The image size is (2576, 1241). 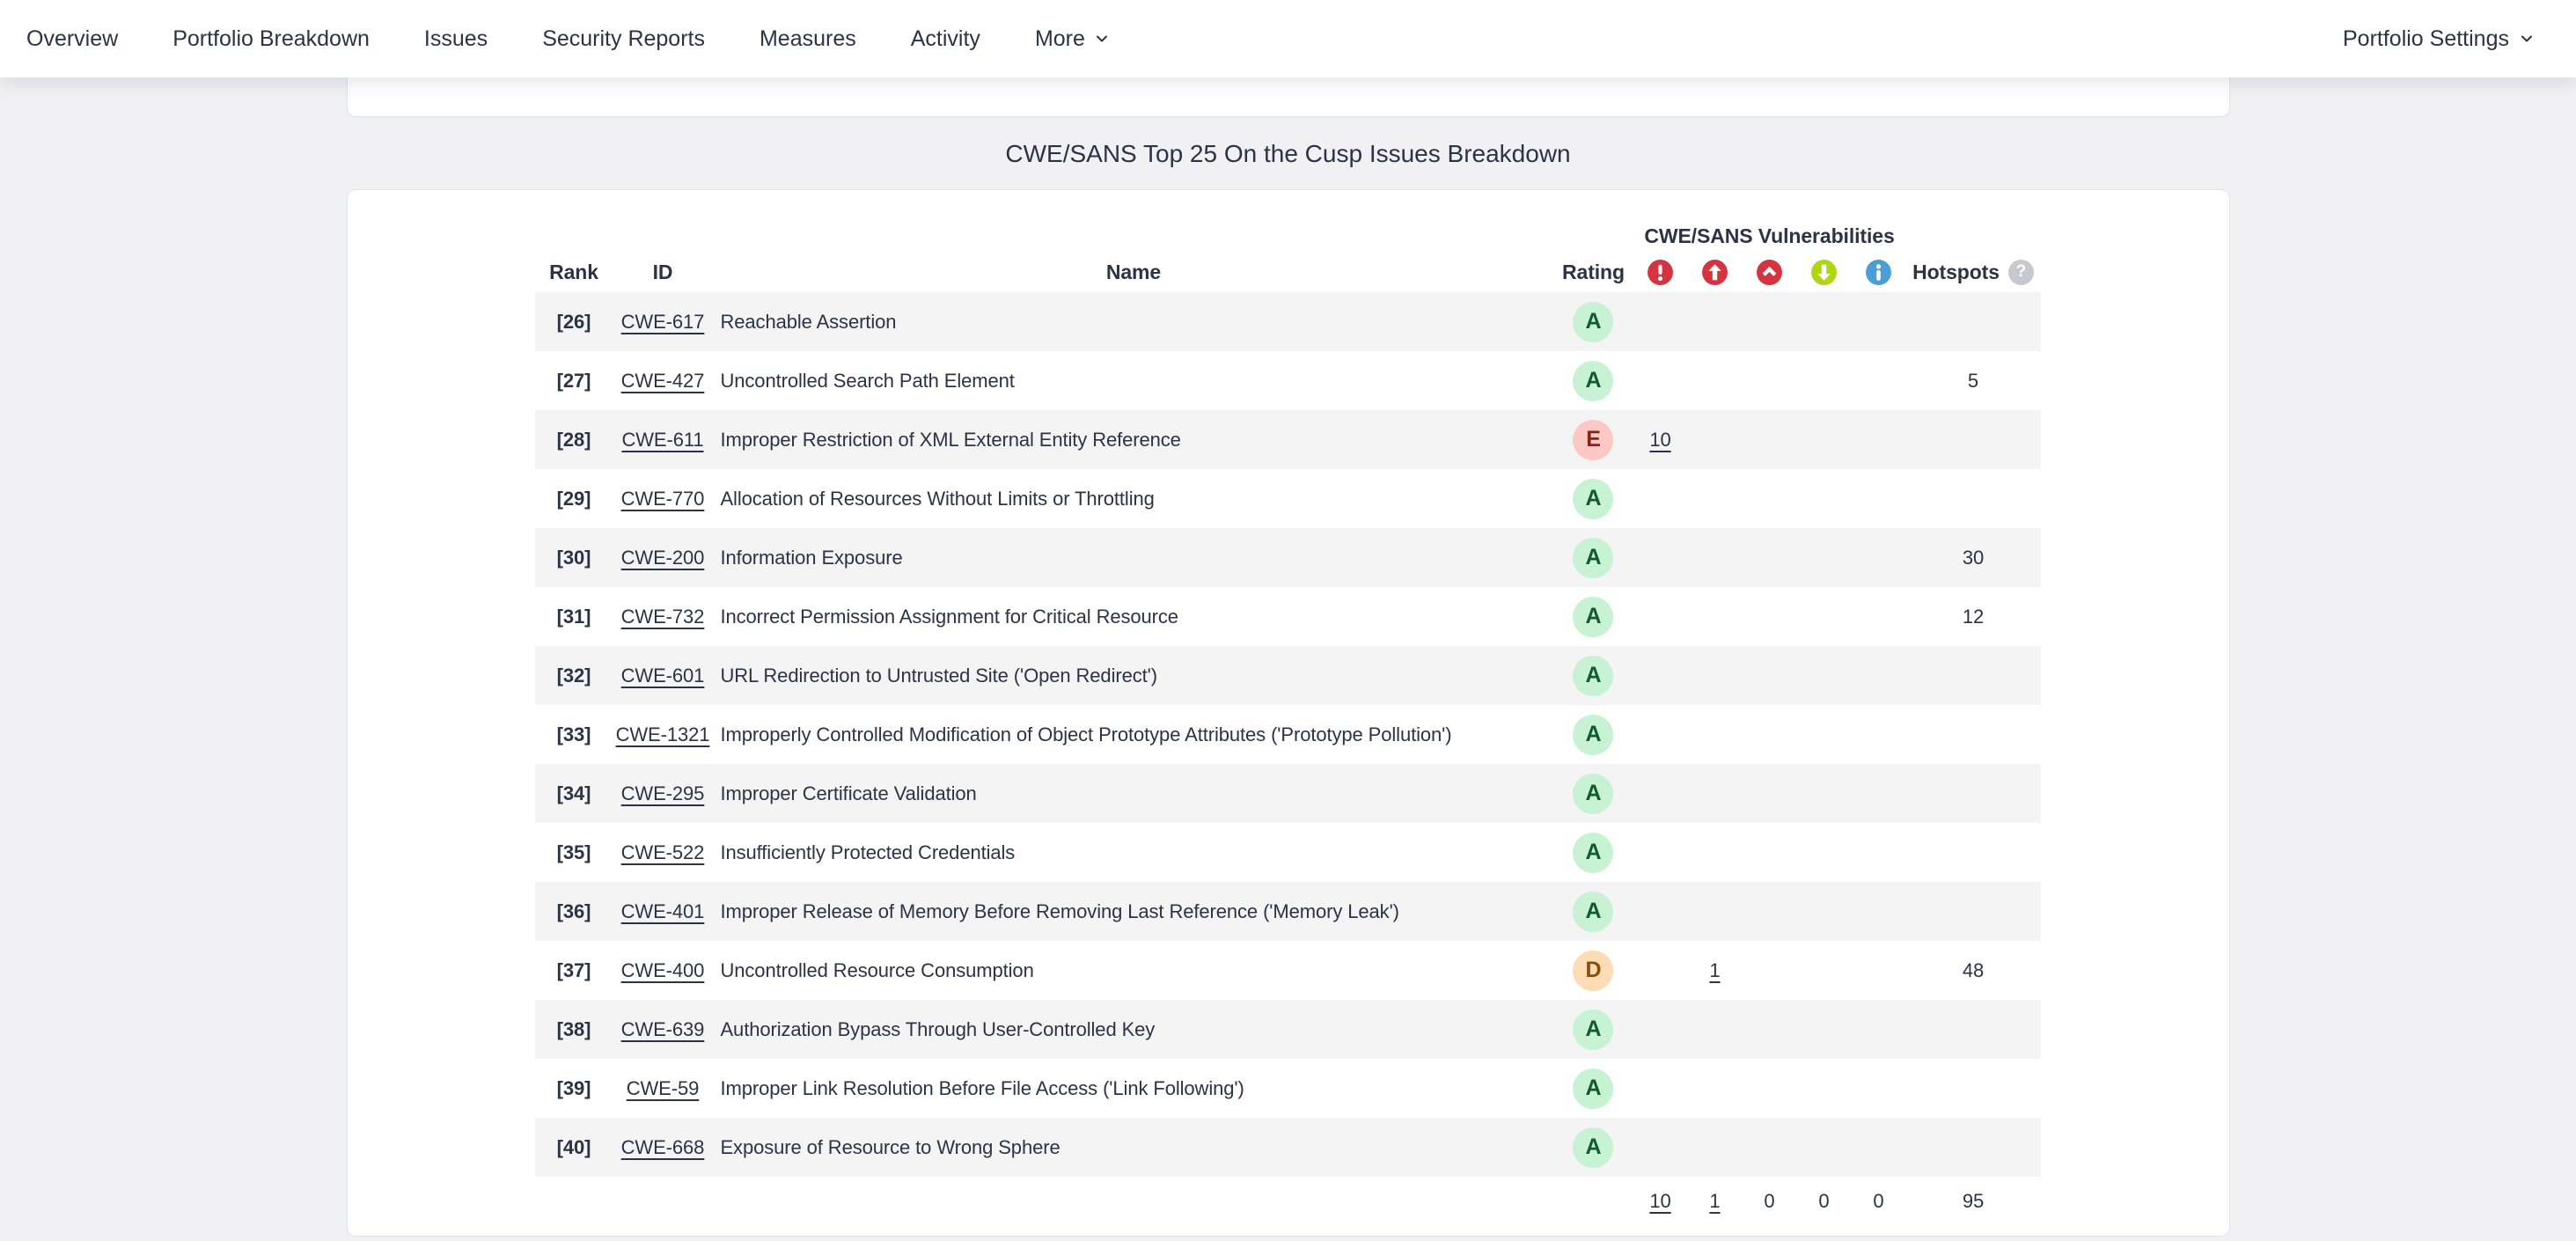 I want to click on nav-item-portfolio-breakdown: Portfolio Breakdown, so click(x=271, y=39).